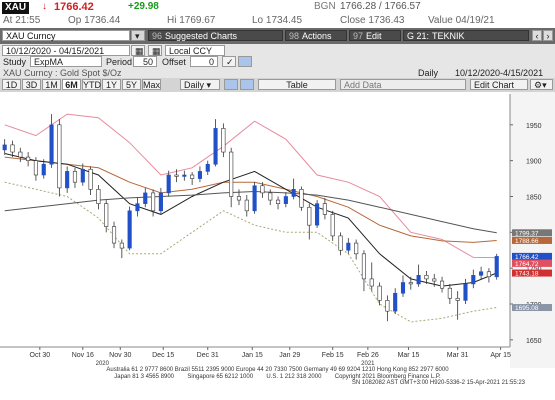 The image size is (555, 400). I want to click on open: Op 1736.44, so click(94, 20).